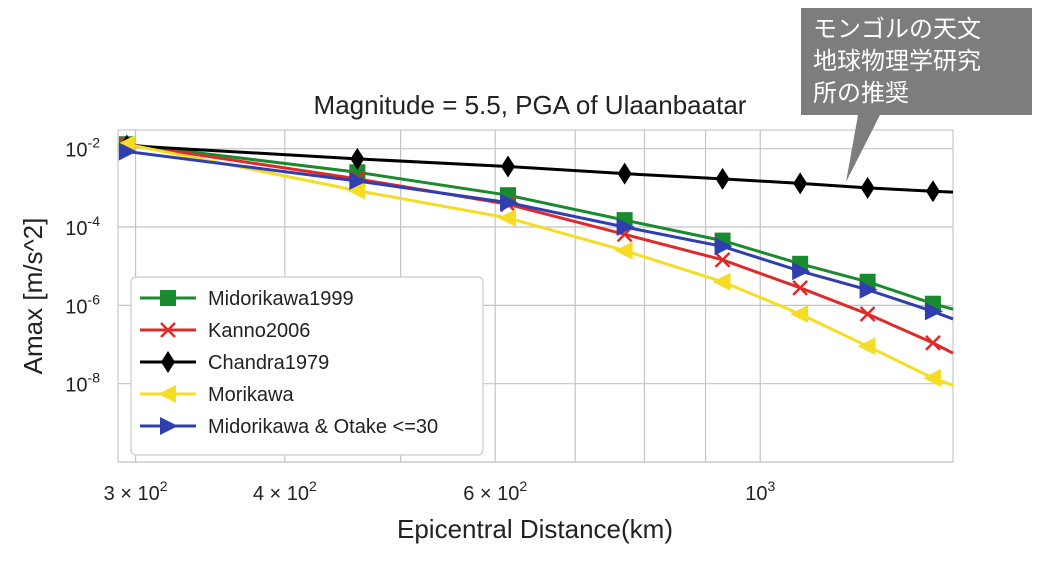 This screenshot has height=561, width=1045. What do you see at coordinates (82, 266) in the screenshot?
I see `y-tick-labels: 10⁻² 10⁻⁴ 10⁻⁶ 10⁻⁸` at bounding box center [82, 266].